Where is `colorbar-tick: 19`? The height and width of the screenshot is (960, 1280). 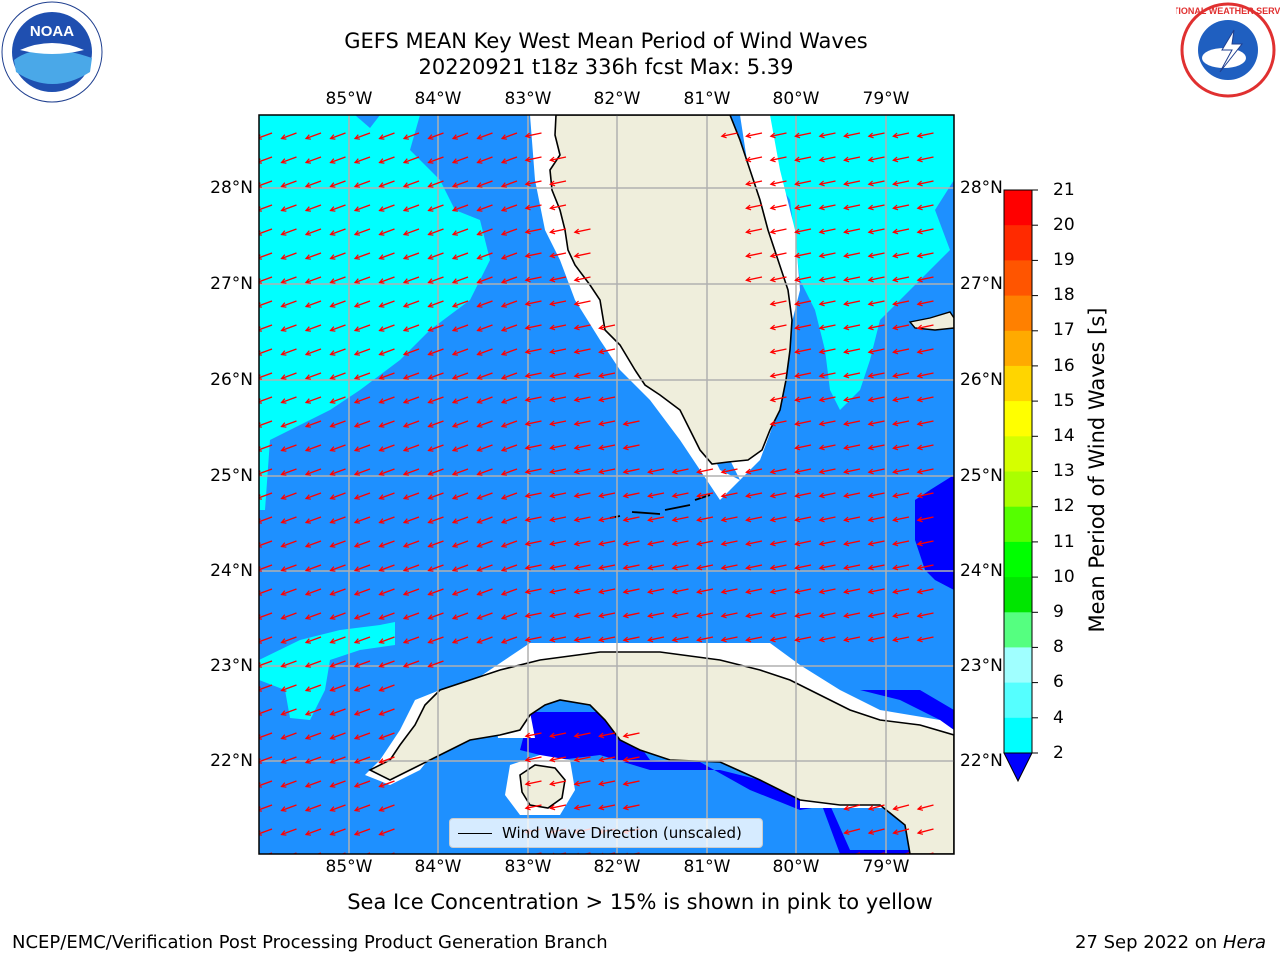
colorbar-tick: 19 is located at coordinates (1064, 260).